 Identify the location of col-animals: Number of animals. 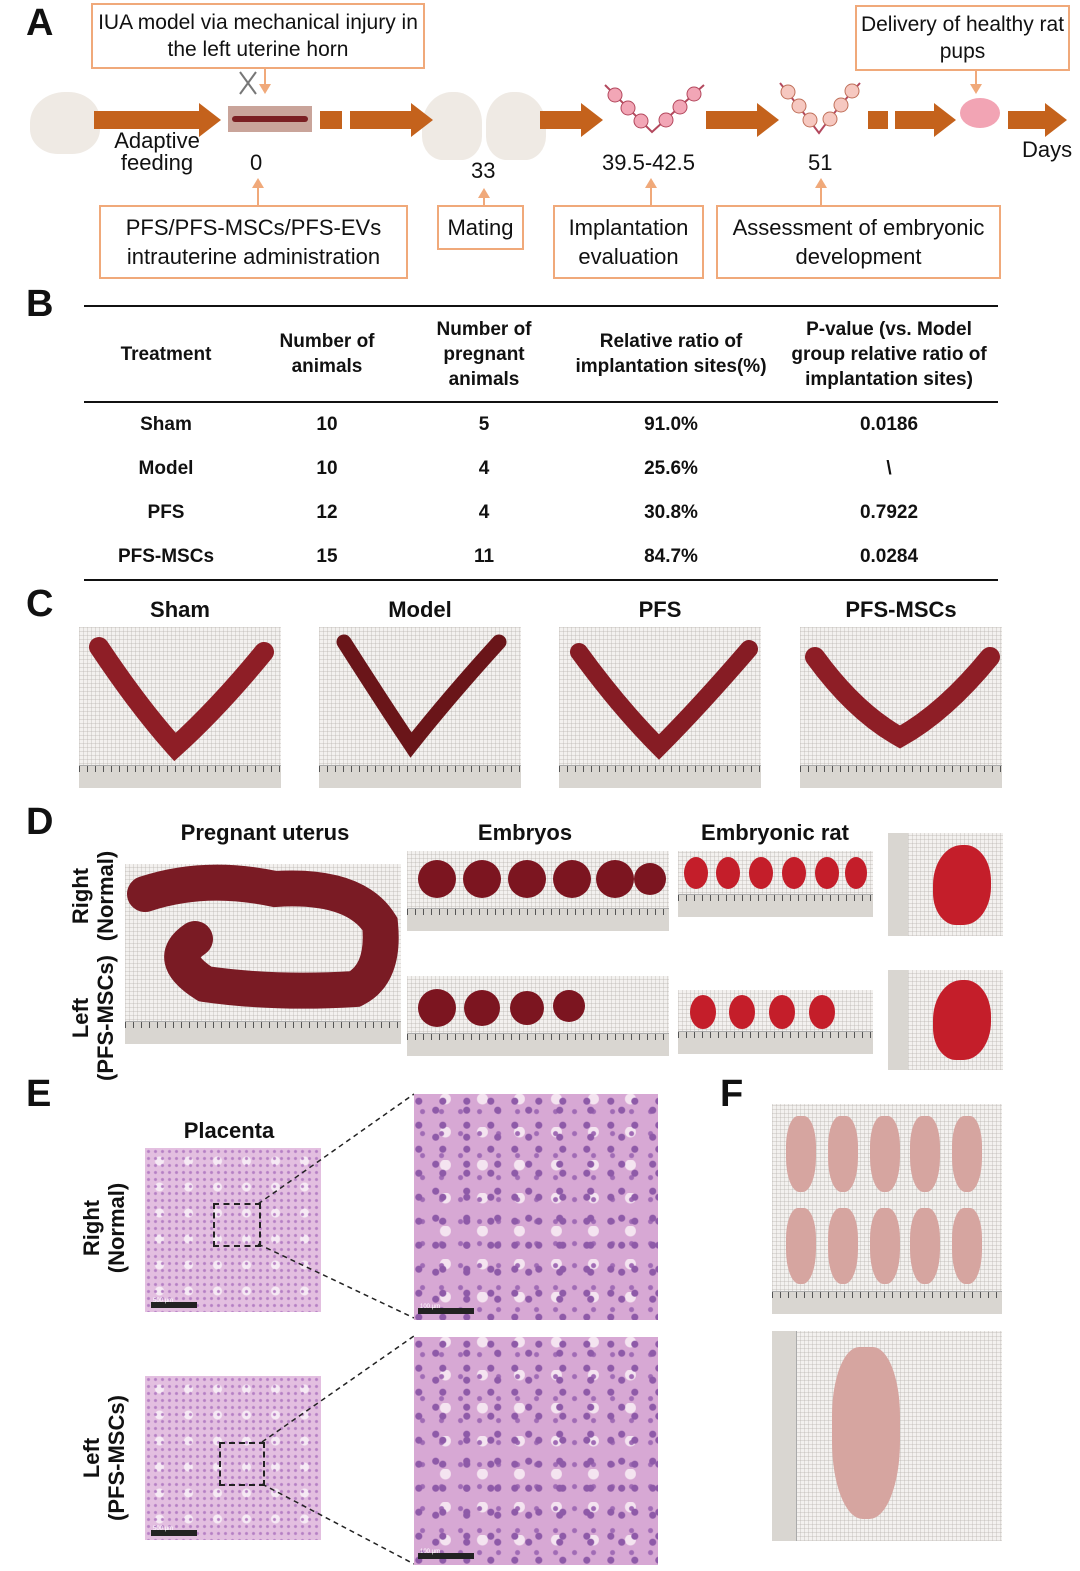
(327, 354).